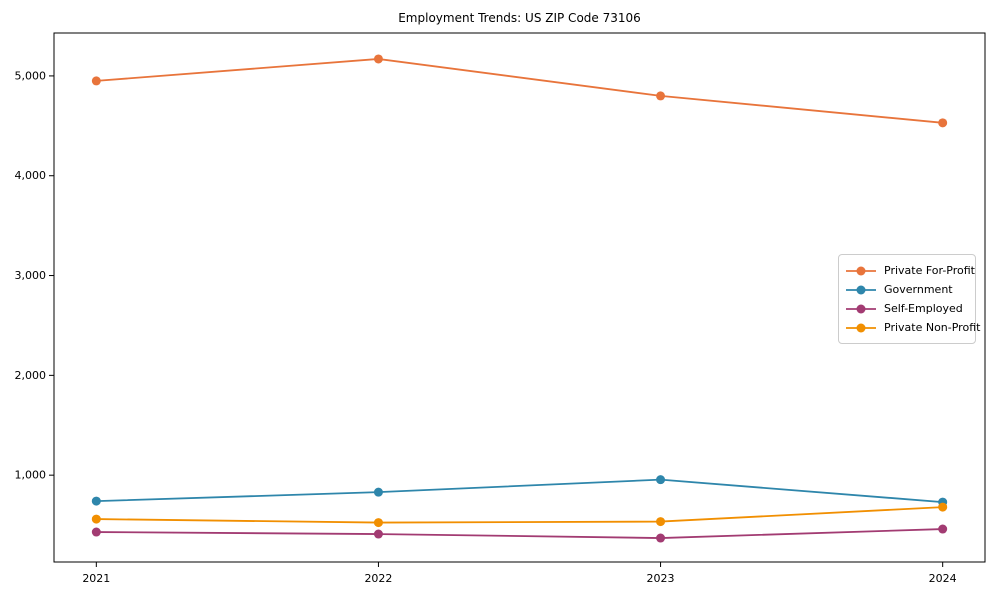 The width and height of the screenshot is (1000, 600). Describe the element at coordinates (923, 308) in the screenshot. I see `legend-label-self-employed: Self-Employed` at that location.